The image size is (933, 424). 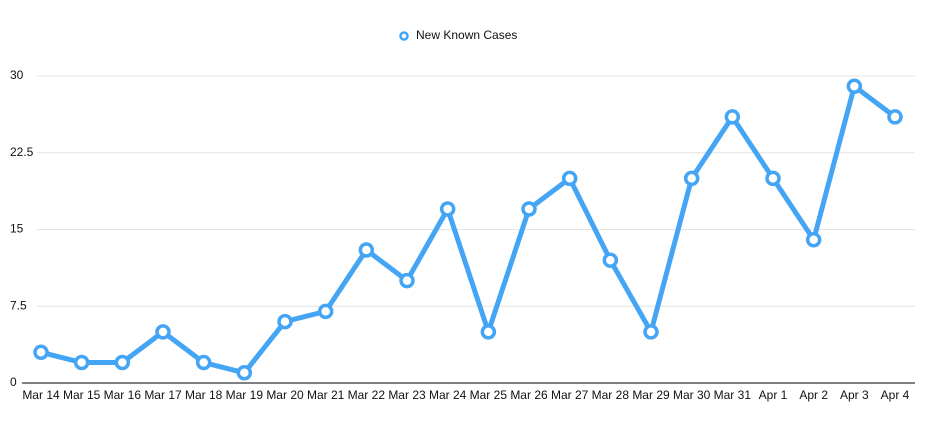 What do you see at coordinates (41, 395) in the screenshot?
I see `x-tick-label: Mar 14` at bounding box center [41, 395].